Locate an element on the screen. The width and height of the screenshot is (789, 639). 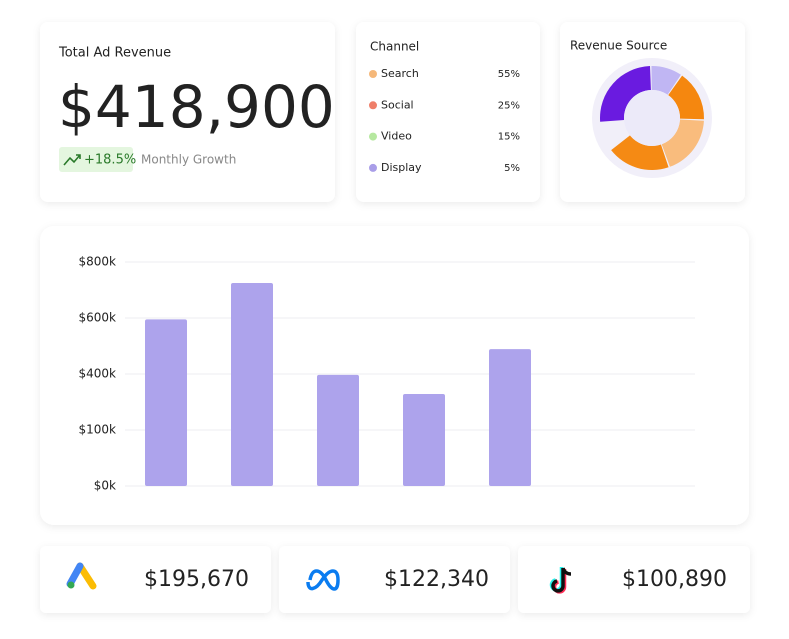
trend-icon is located at coordinates (72, 160).